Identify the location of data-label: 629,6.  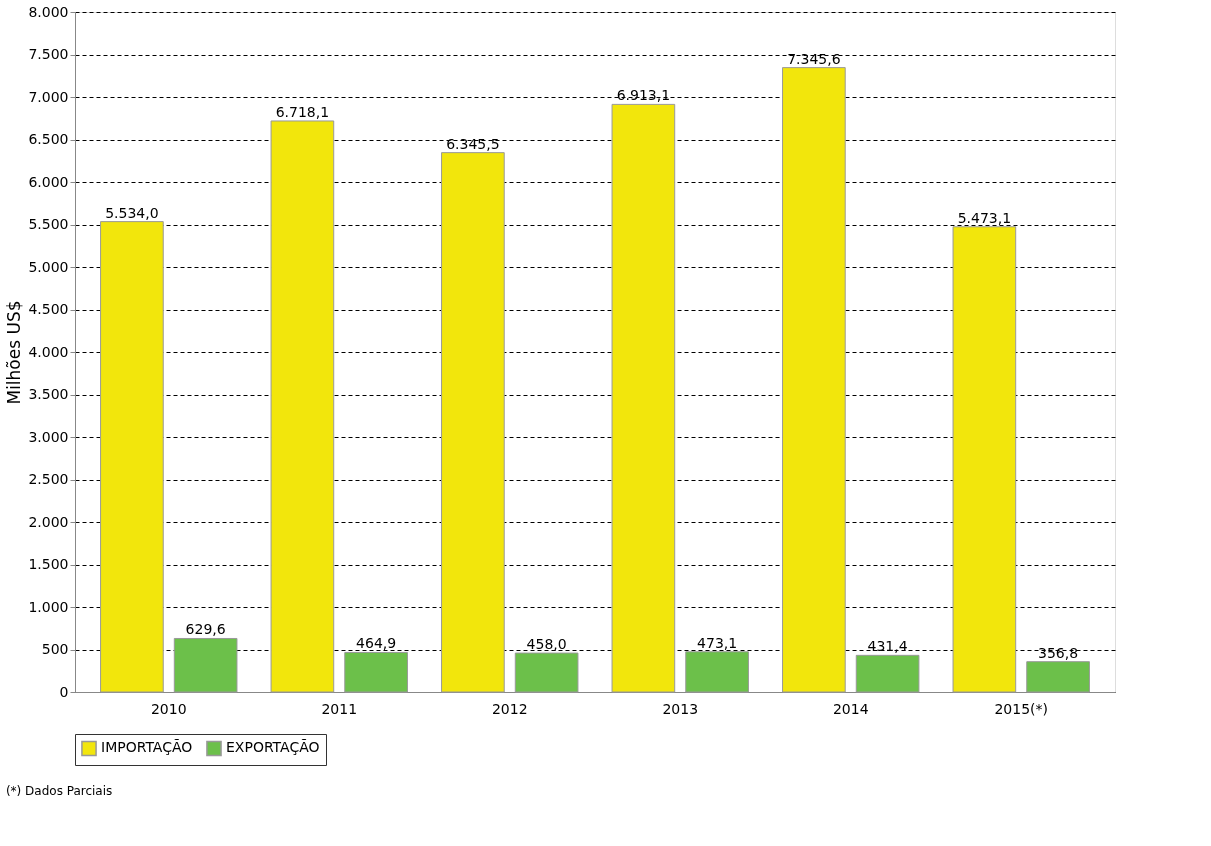
(205, 629).